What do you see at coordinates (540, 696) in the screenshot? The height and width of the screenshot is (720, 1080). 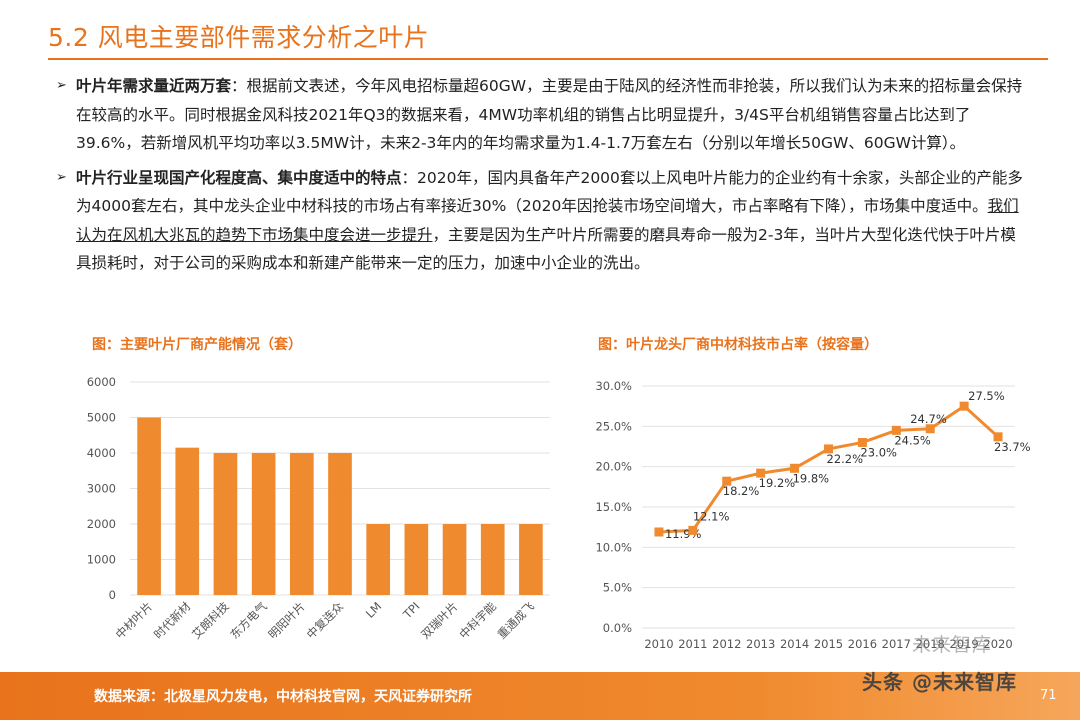 I see `footer-bar` at bounding box center [540, 696].